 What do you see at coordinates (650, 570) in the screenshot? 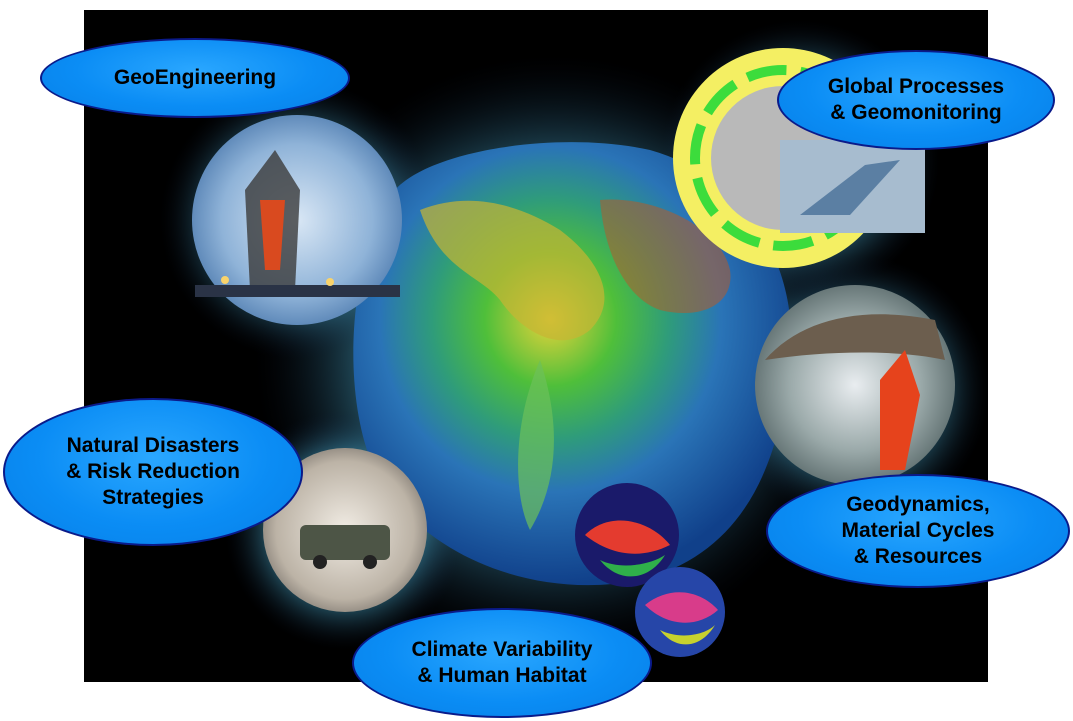
I see `climate-globes` at bounding box center [650, 570].